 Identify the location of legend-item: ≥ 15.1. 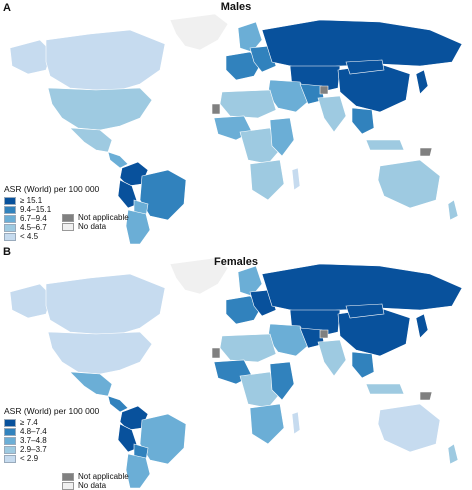
(51, 200).